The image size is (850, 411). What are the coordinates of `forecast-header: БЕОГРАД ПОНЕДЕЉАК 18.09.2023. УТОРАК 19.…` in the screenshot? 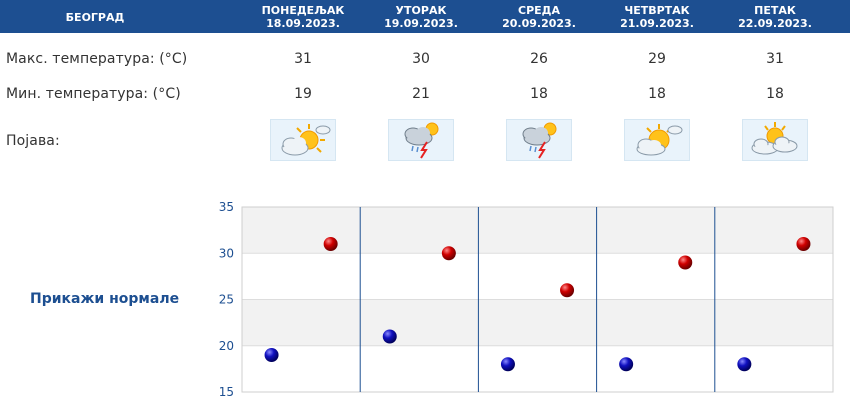 It's located at (425, 16).